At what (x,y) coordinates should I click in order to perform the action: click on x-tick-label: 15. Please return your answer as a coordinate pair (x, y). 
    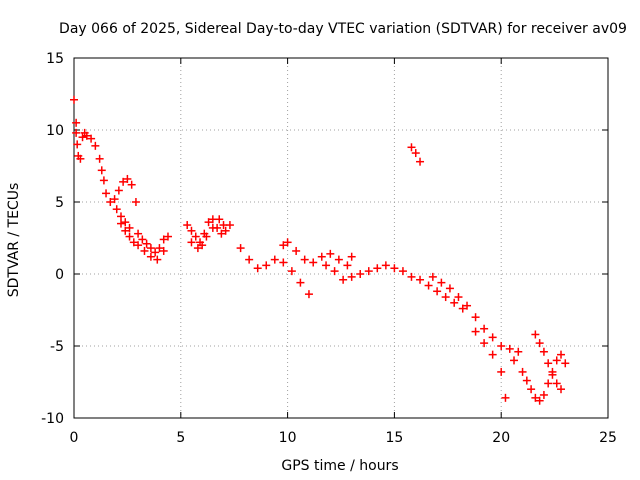
    Looking at the image, I should click on (394, 438).